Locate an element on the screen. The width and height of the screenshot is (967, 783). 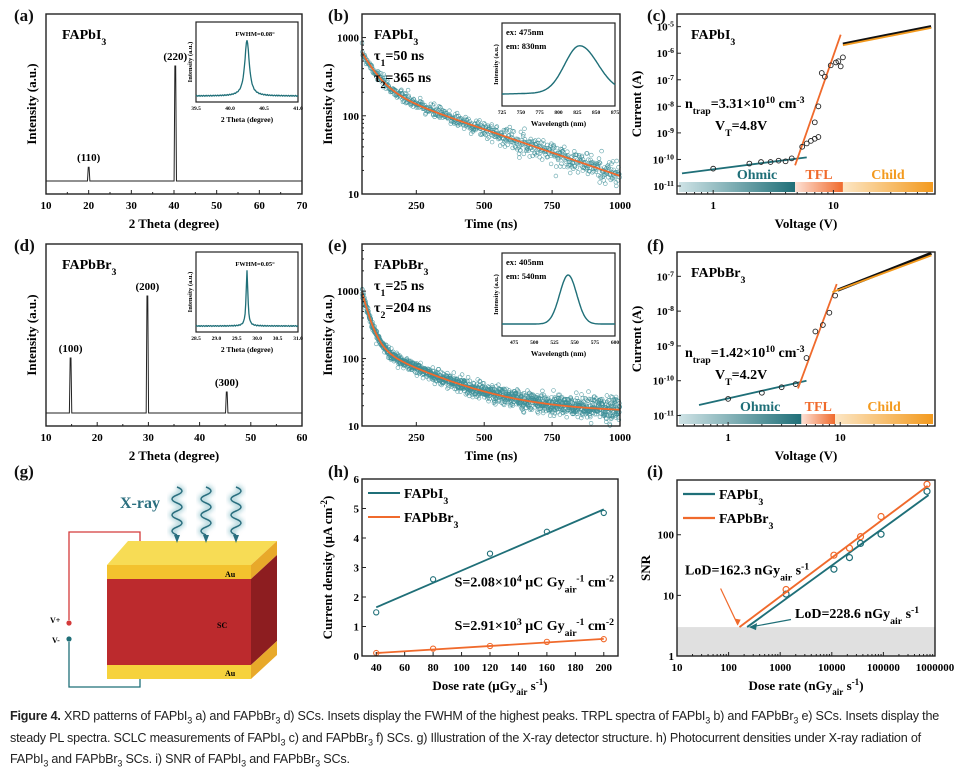
y-tick-label: 10-5 is located at coordinates (666, 26).